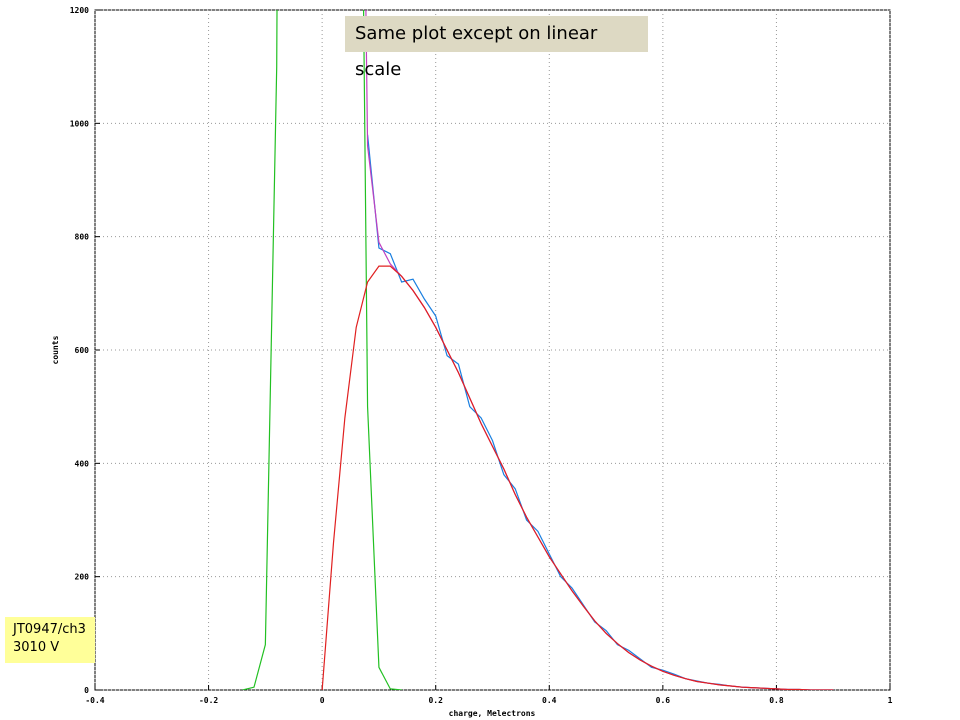  Describe the element at coordinates (496, 48) in the screenshot. I see `title-note: Same plot except on linear scale` at that location.